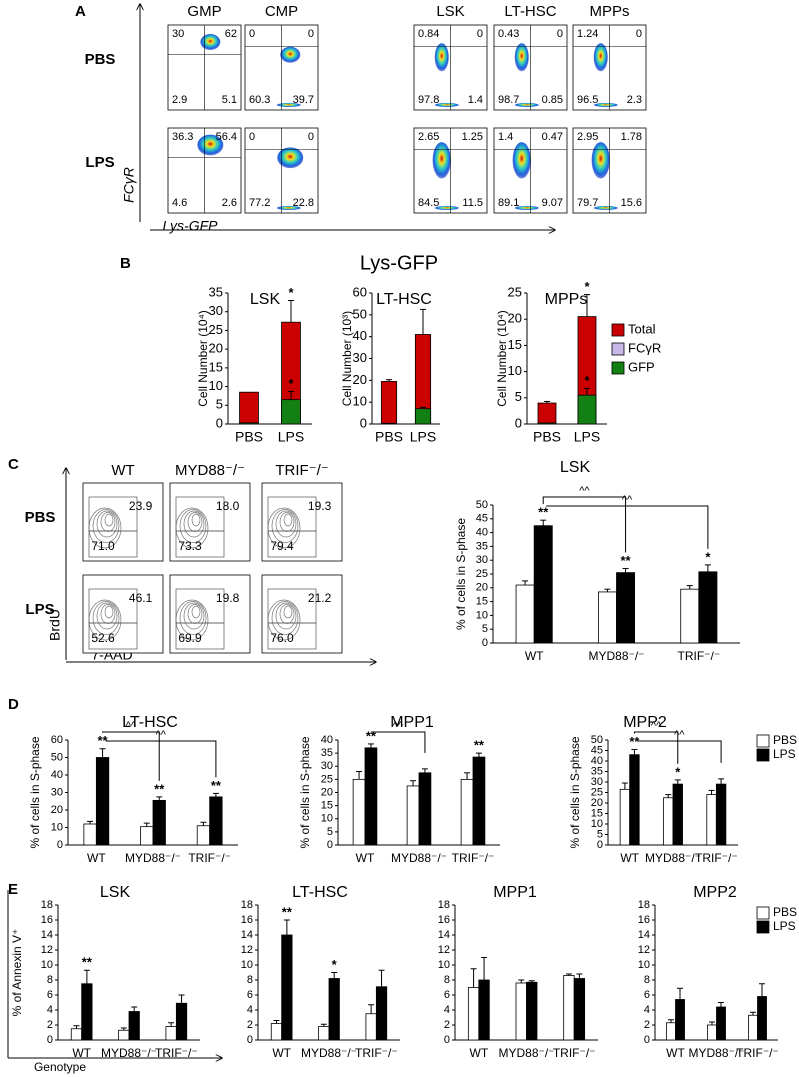  What do you see at coordinates (100, 59) in the screenshot?
I see `row-label: PBS` at bounding box center [100, 59].